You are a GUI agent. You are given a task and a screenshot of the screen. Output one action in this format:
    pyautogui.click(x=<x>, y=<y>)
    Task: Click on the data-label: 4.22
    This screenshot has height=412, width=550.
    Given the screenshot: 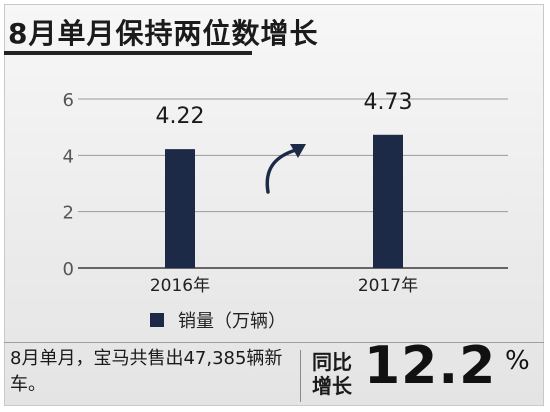 What is the action you would take?
    pyautogui.click(x=180, y=116)
    